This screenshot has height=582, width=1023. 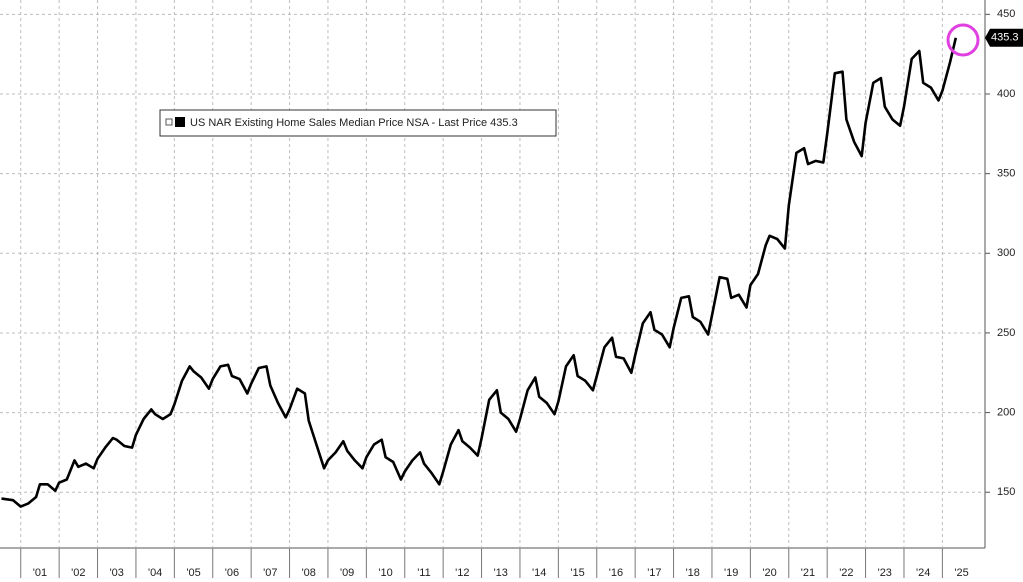 I want to click on x-tick-label: '22, so click(x=846, y=573).